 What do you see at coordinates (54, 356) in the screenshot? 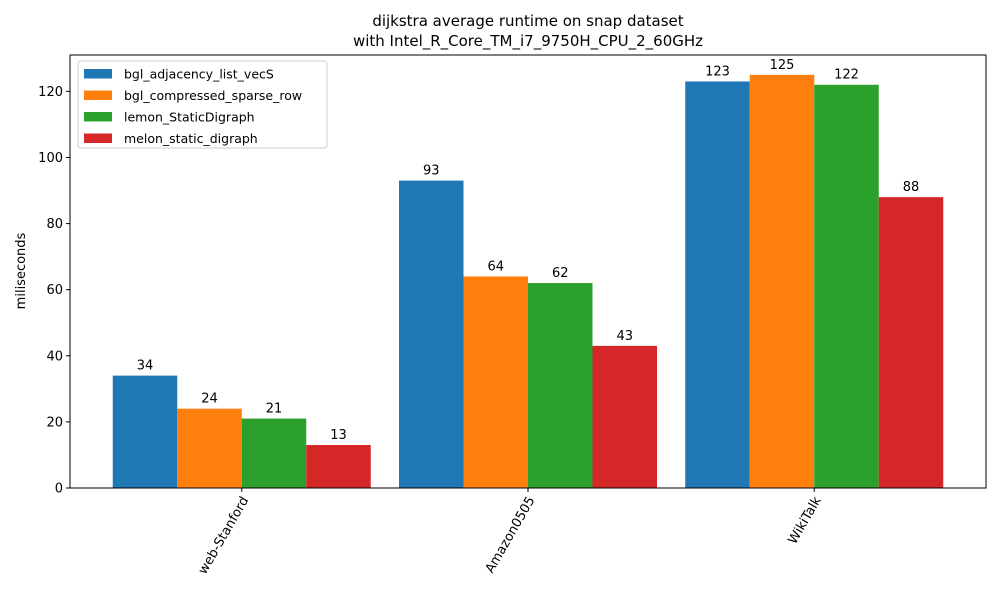
I see `y-tick-label: 40` at bounding box center [54, 356].